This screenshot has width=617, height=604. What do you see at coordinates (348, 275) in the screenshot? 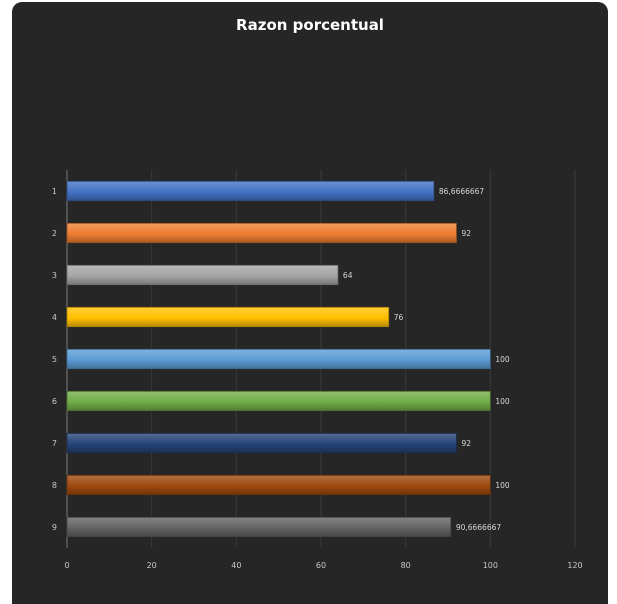
I see `data-label: 64` at bounding box center [348, 275].